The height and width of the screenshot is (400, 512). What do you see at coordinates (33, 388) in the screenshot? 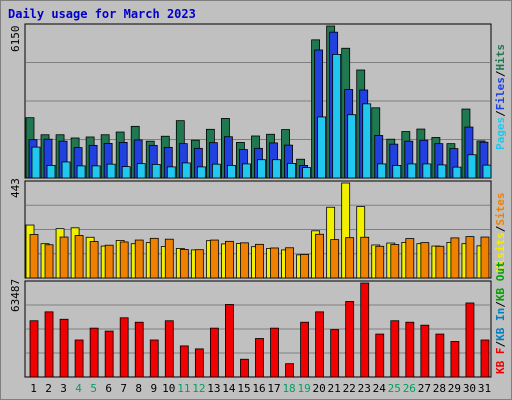
I see `x-tick-label: 1` at bounding box center [33, 388].